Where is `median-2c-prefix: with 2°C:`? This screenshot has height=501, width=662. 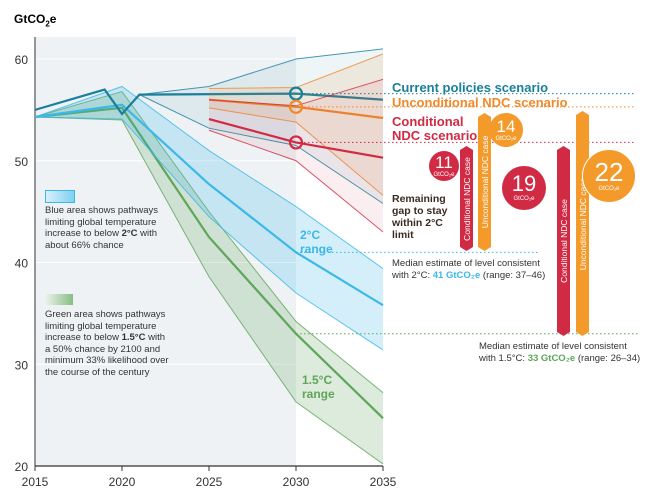 median-2c-prefix: with 2°C: is located at coordinates (412, 275).